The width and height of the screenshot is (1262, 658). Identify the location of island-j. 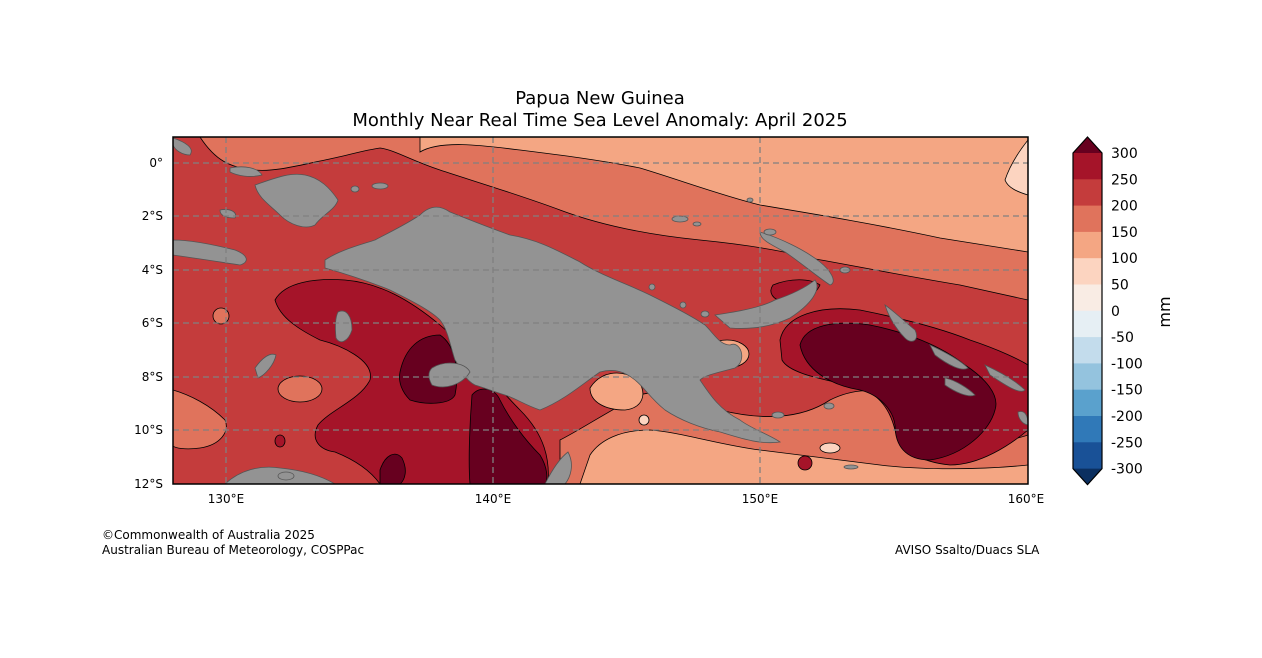
(778, 415).